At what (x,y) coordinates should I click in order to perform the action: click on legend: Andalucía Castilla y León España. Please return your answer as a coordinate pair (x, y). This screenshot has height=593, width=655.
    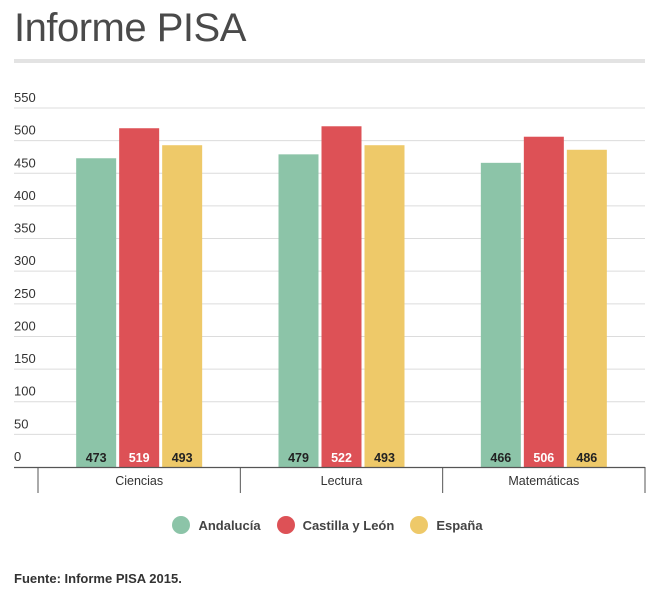
    Looking at the image, I should click on (327, 525).